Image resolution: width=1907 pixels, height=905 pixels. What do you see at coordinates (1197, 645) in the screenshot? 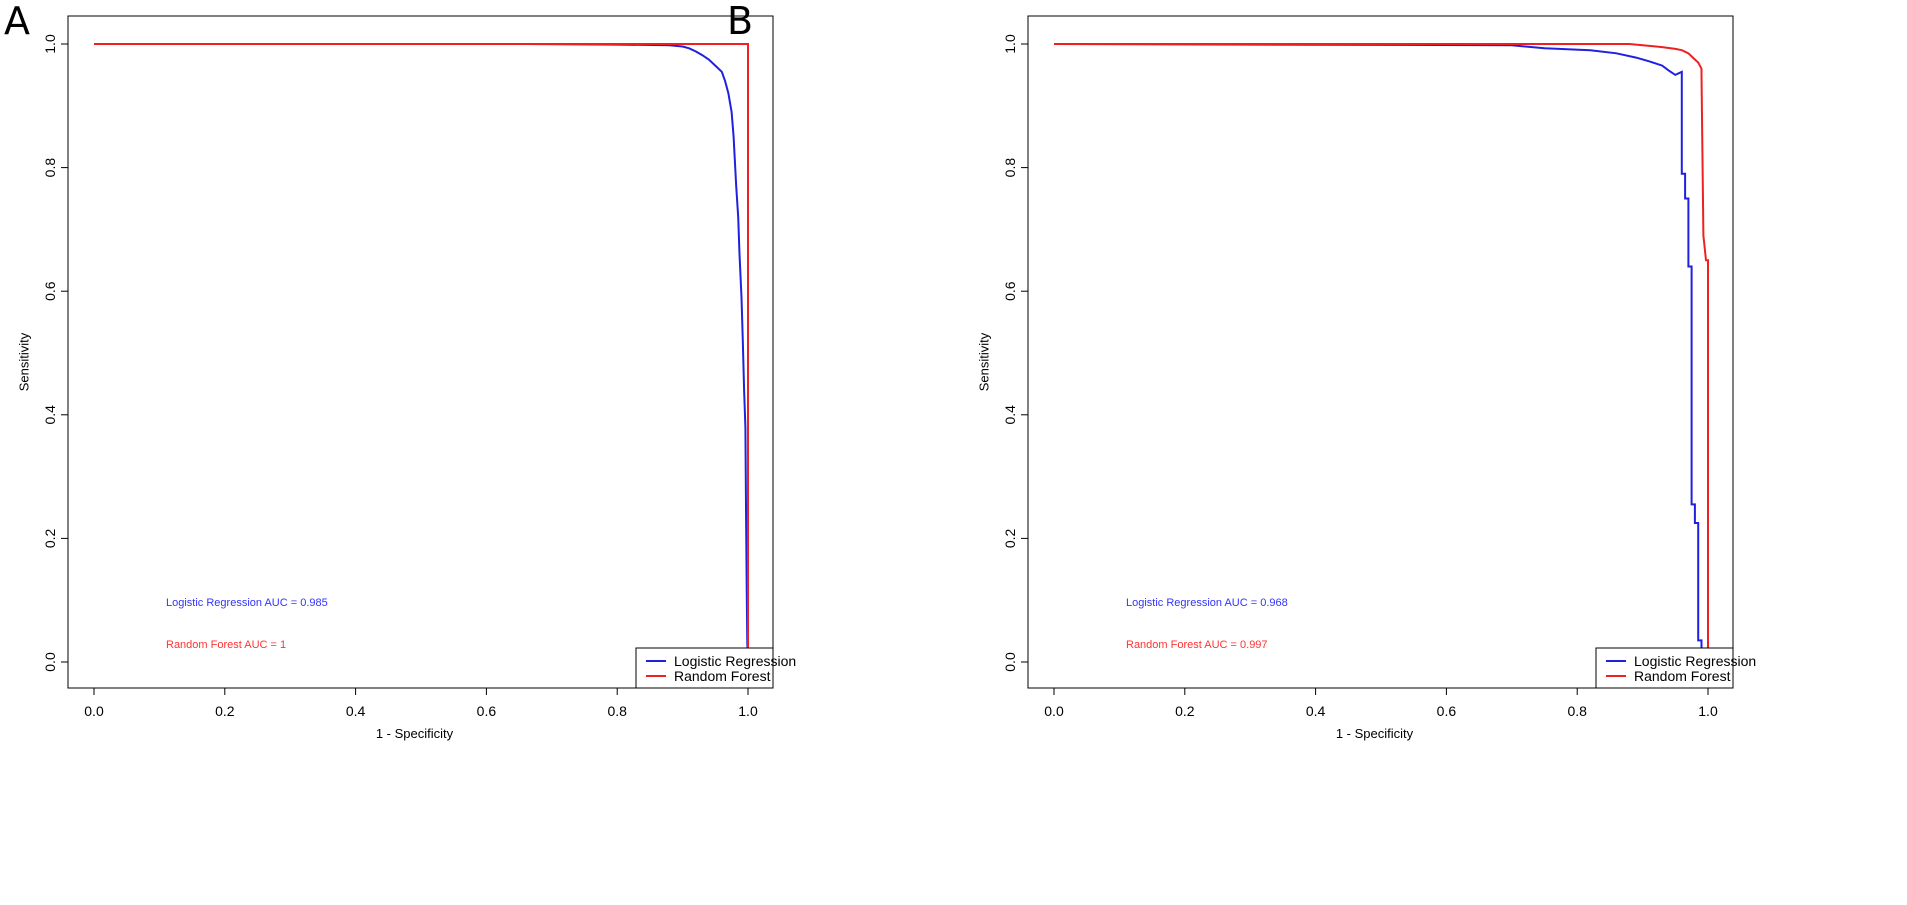
I see `auc-annotation: Random Forest AUC = 0.997` at bounding box center [1197, 645].